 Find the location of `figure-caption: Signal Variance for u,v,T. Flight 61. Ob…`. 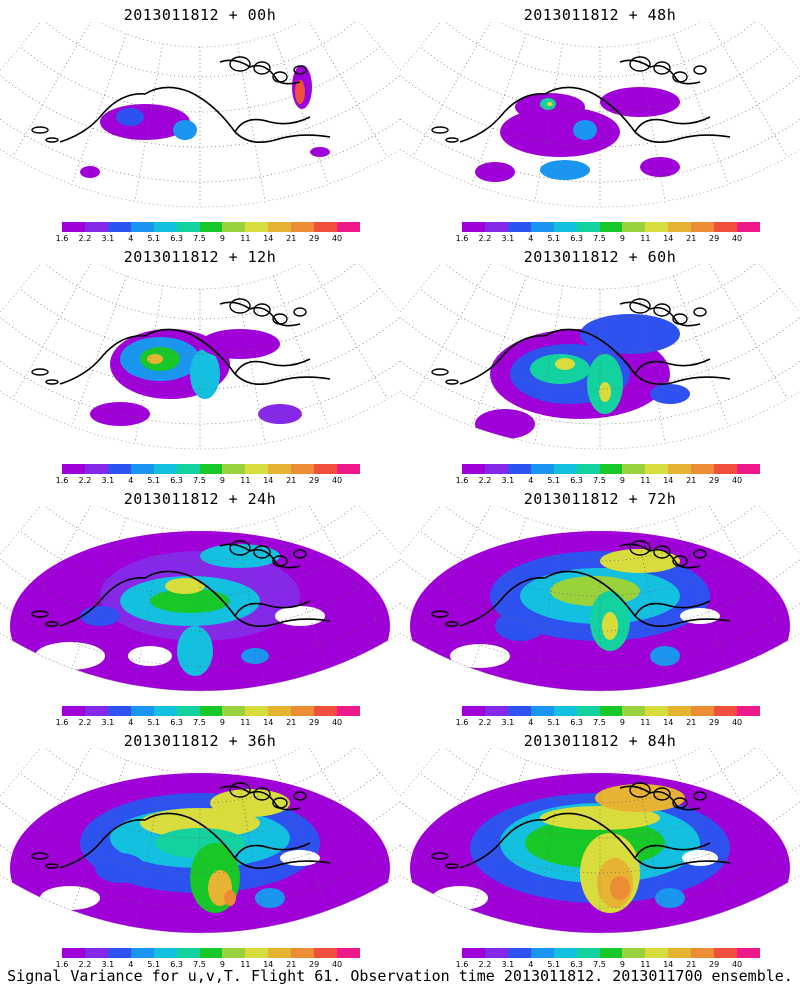

figure-caption: Signal Variance for u,v,T. Flight 61. Ob… is located at coordinates (400, 976).